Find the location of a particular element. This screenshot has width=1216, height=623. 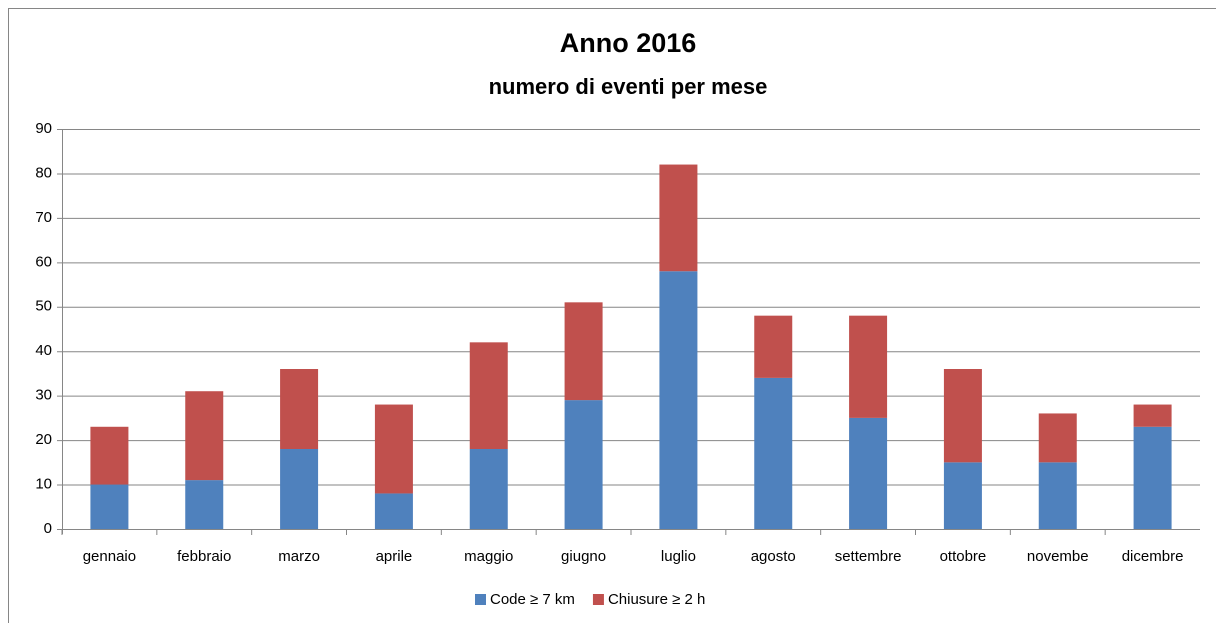

y-tick-label: 10 is located at coordinates (43, 484).